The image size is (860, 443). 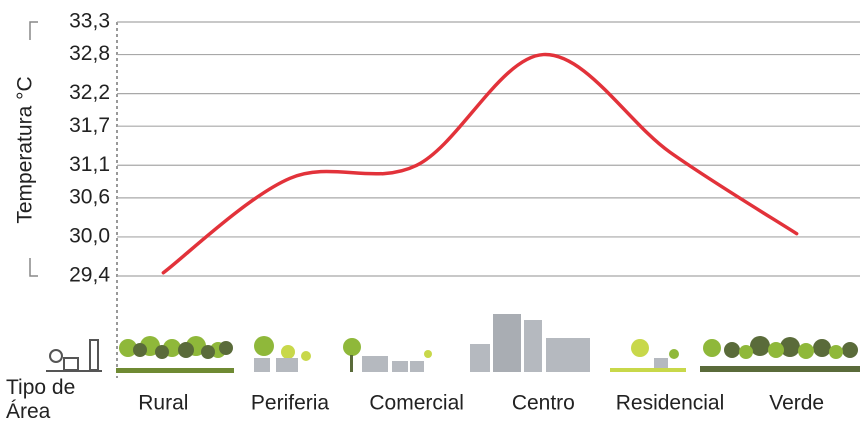 What do you see at coordinates (89, 53) in the screenshot?
I see `y-tick-label: 32,8` at bounding box center [89, 53].